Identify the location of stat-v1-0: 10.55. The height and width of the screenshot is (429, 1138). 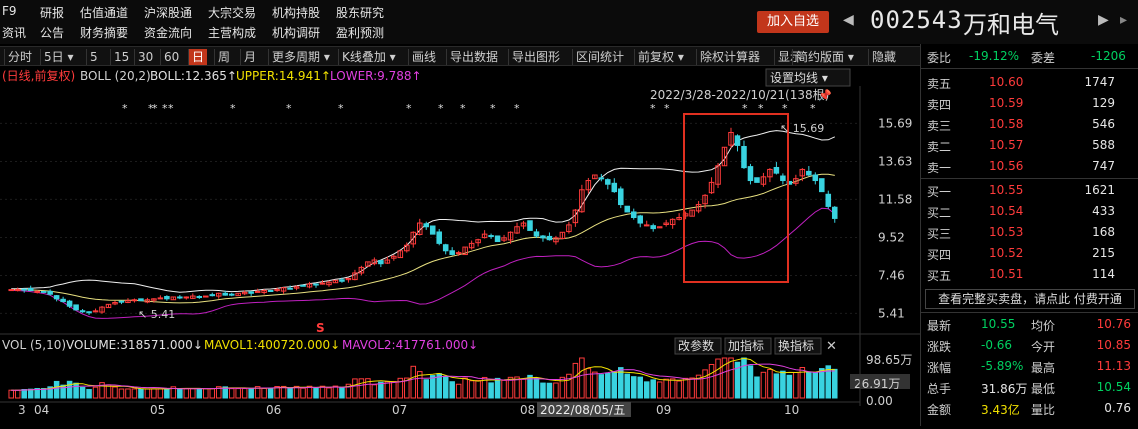
(998, 324).